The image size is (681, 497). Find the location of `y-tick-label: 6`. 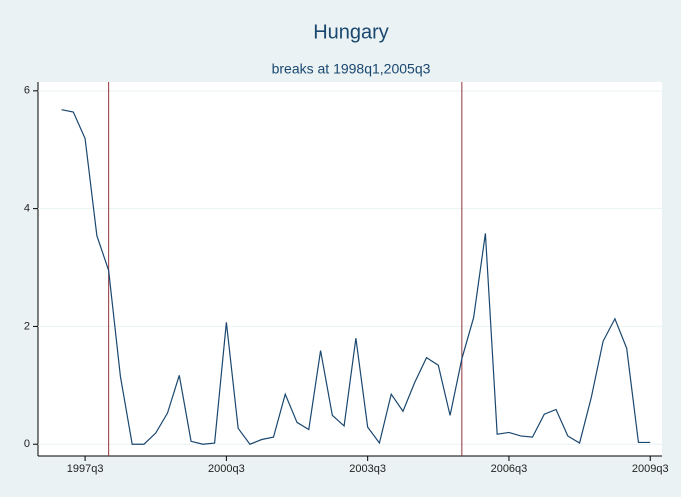

y-tick-label: 6 is located at coordinates (27, 91).